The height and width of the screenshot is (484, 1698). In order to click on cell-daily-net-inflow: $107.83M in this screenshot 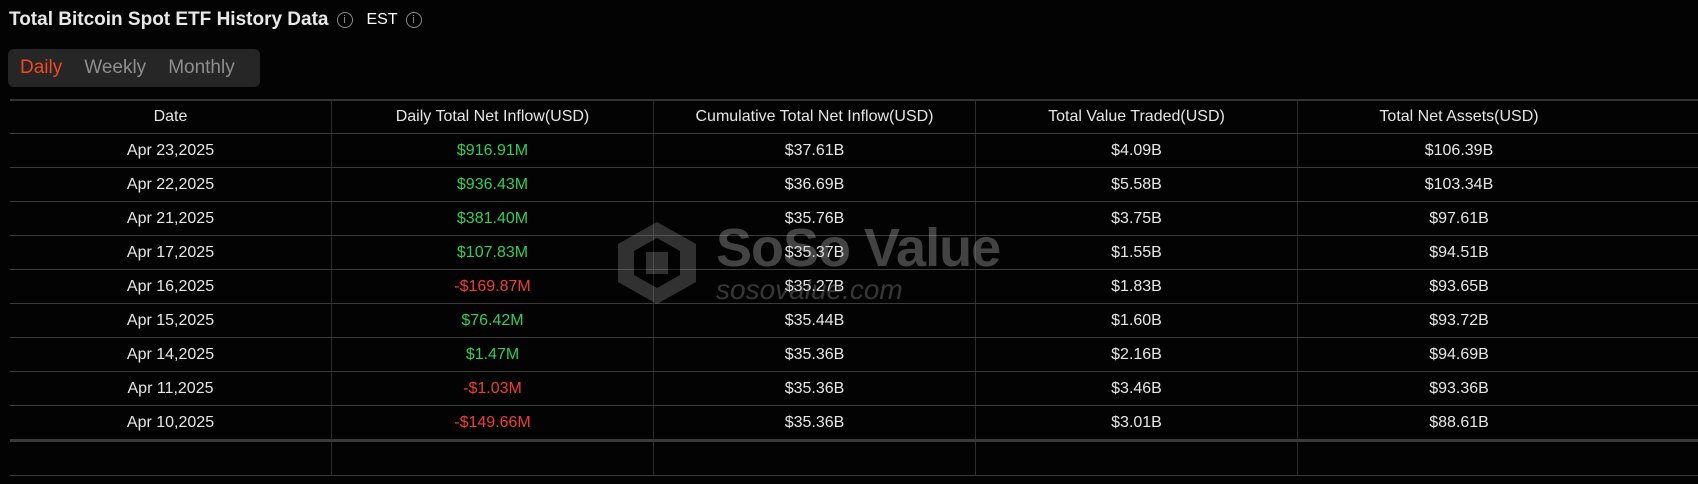, I will do `click(493, 252)`.